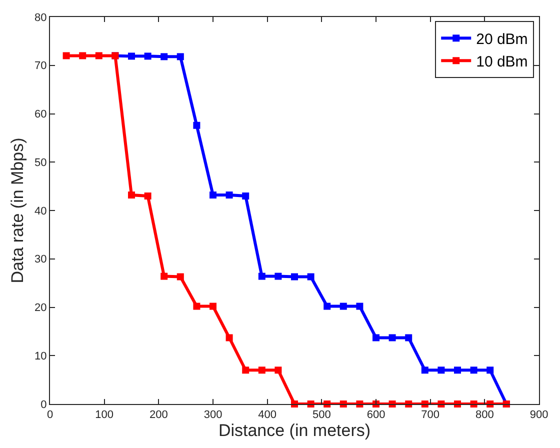 Image resolution: width=560 pixels, height=448 pixels. What do you see at coordinates (18, 211) in the screenshot?
I see `y-axis-title: Data rate (in Mbps)` at bounding box center [18, 211].